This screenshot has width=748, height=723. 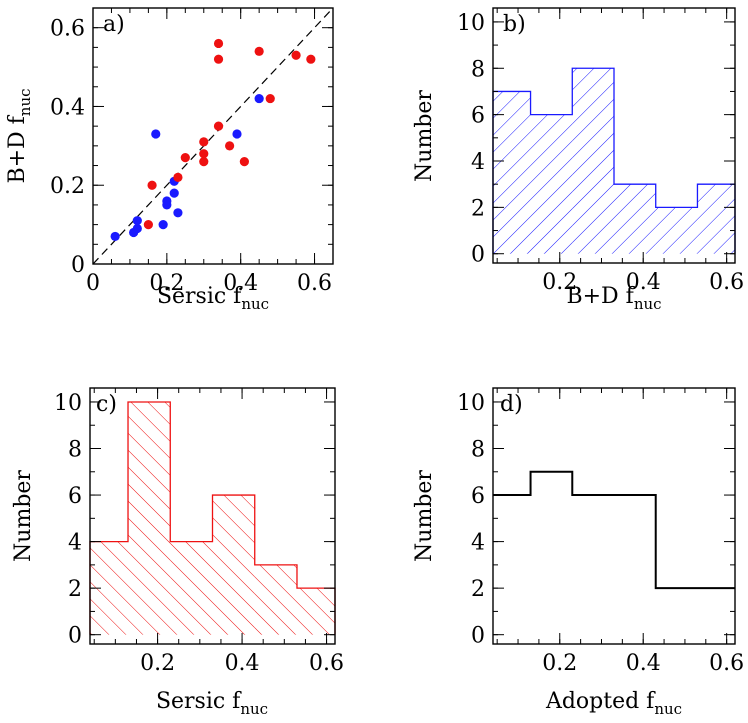 What do you see at coordinates (75, 543) in the screenshot?
I see `panel-c-ytick-label: 4` at bounding box center [75, 543].